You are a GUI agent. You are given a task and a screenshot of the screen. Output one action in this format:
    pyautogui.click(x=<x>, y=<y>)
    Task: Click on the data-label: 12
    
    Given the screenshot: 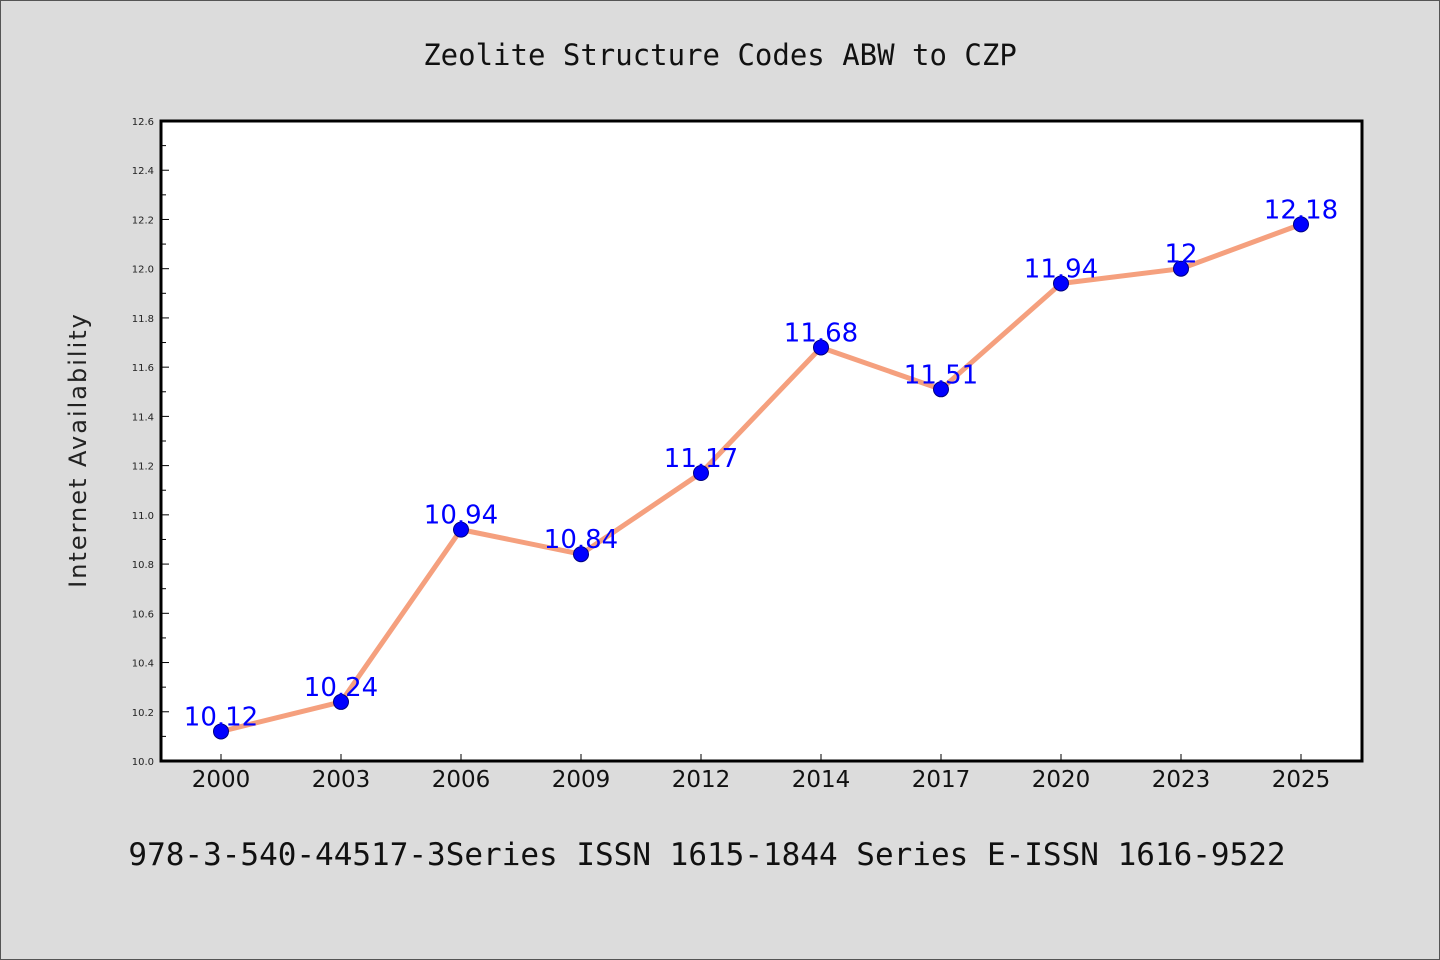 What is the action you would take?
    pyautogui.click(x=1180, y=255)
    